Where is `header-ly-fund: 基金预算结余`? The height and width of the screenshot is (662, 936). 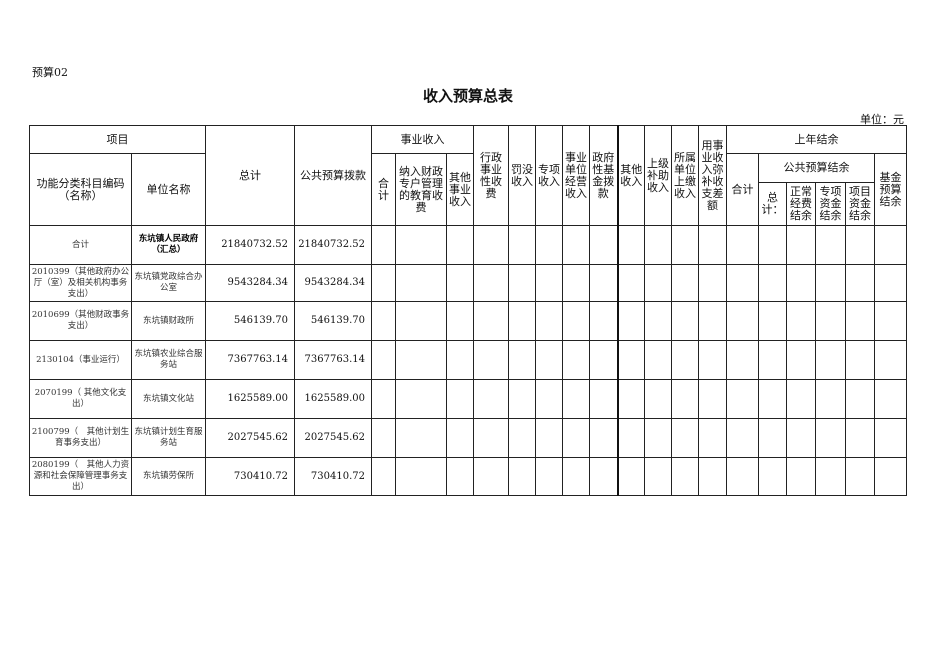 header-ly-fund: 基金预算结余 is located at coordinates (891, 189).